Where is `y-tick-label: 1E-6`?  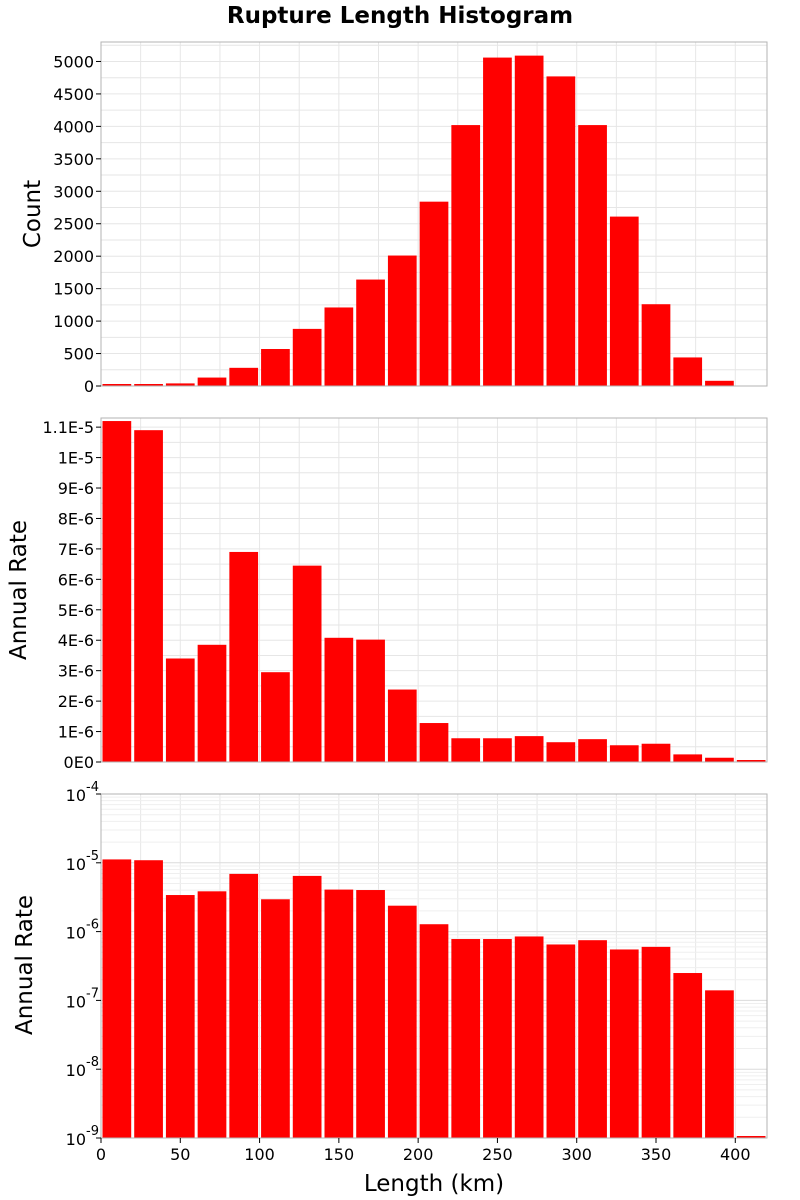
y-tick-label: 1E-6 is located at coordinates (76, 732).